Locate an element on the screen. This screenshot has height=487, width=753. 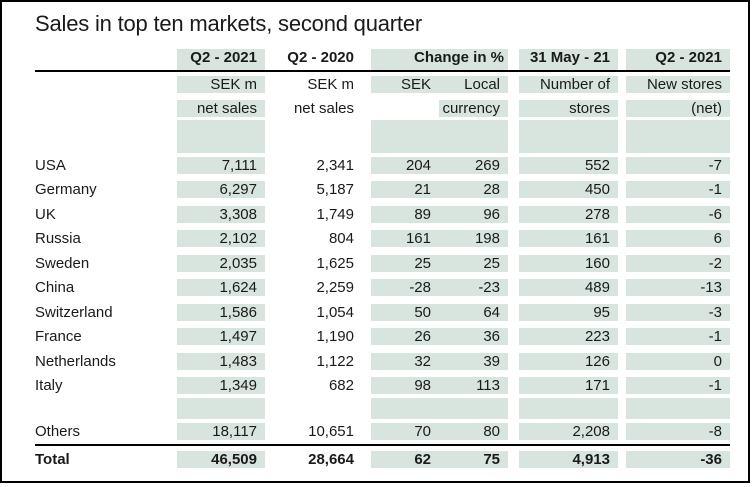
table-row: Netherlands 1,483 1,122 32 39 126 0 is located at coordinates (382, 361).